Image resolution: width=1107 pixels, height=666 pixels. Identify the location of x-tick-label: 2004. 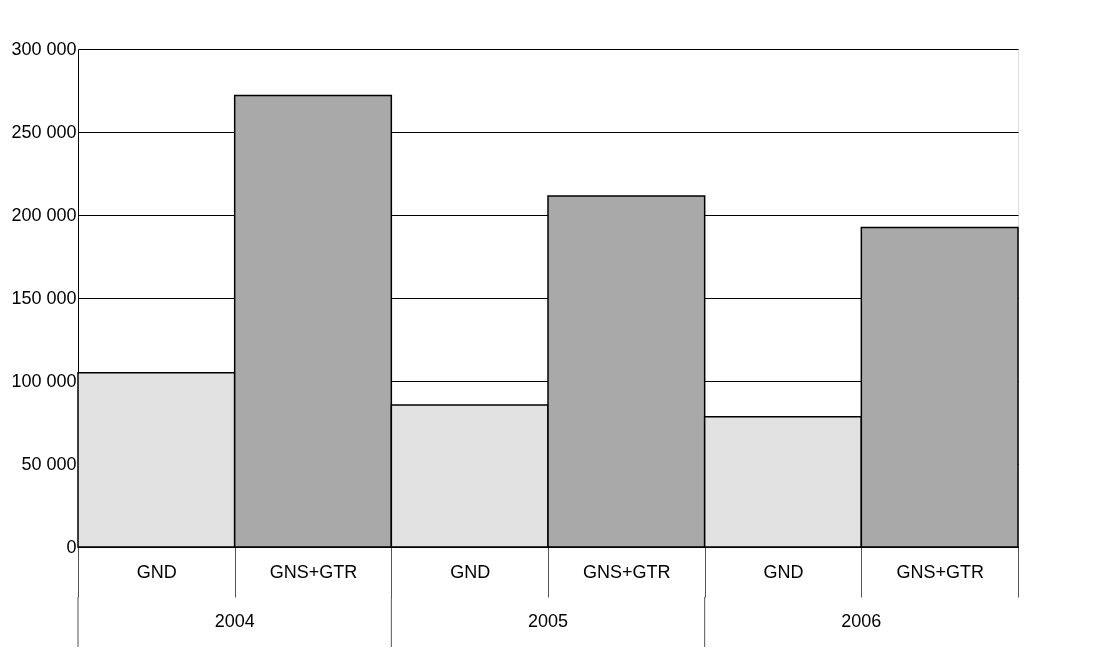
(234, 621).